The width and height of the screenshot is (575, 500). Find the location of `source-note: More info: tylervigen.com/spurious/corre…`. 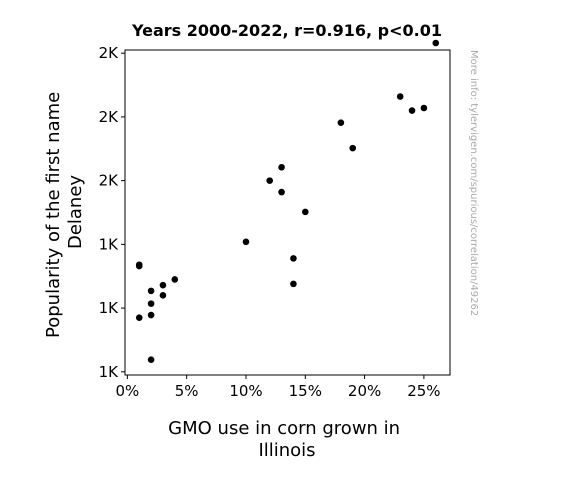

source-note: More info: tylervigen.com/spurious/corre… is located at coordinates (473, 183).